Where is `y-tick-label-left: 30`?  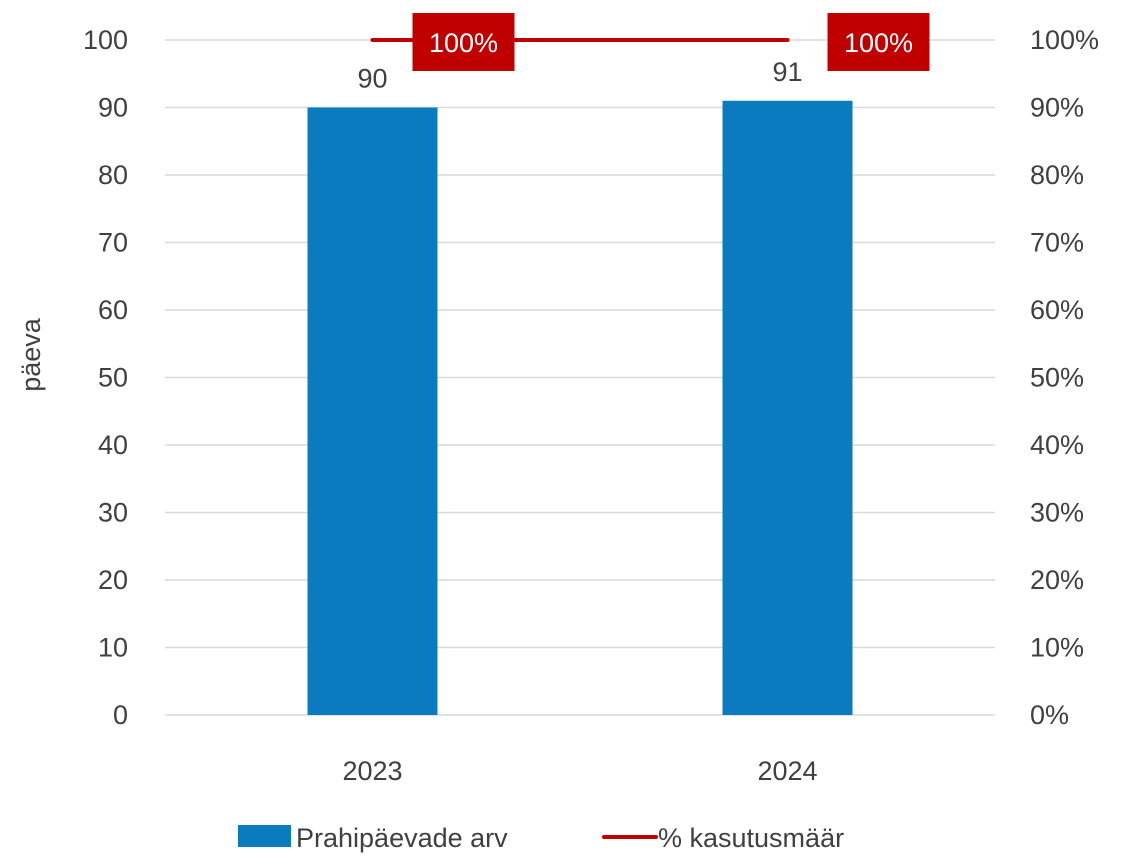 y-tick-label-left: 30 is located at coordinates (113, 513).